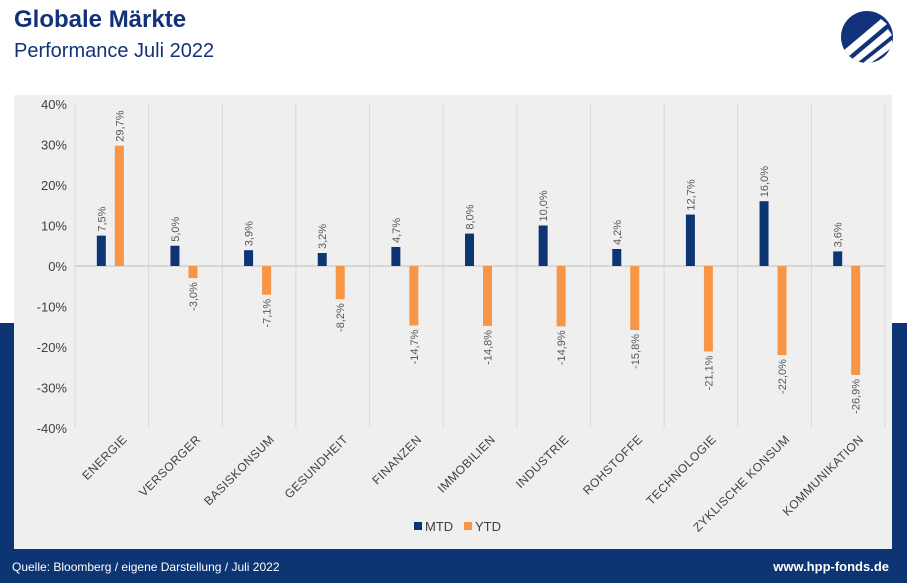  Describe the element at coordinates (52, 428) in the screenshot. I see `y-tick-label: -40%` at that location.